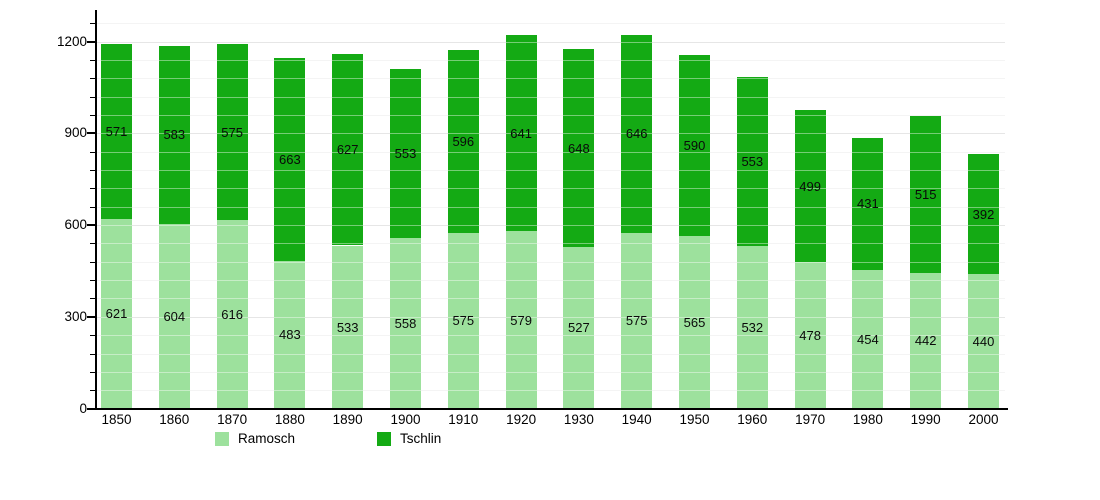 Image resolution: width=1100 pixels, height=500 pixels. What do you see at coordinates (347, 327) in the screenshot?
I see `bar-value-label: 533` at bounding box center [347, 327].